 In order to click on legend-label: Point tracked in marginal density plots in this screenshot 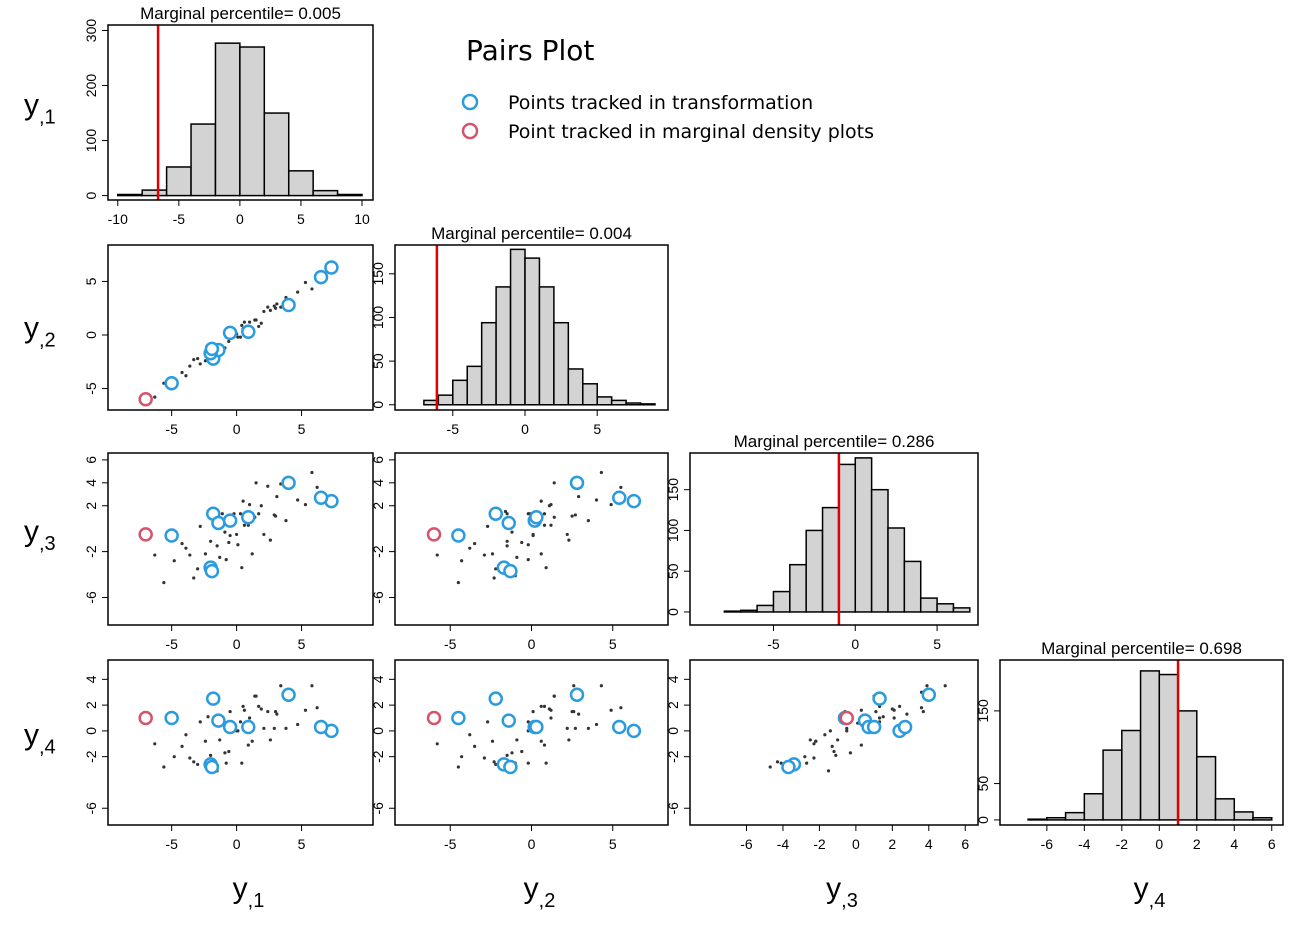, I will do `click(691, 132)`.